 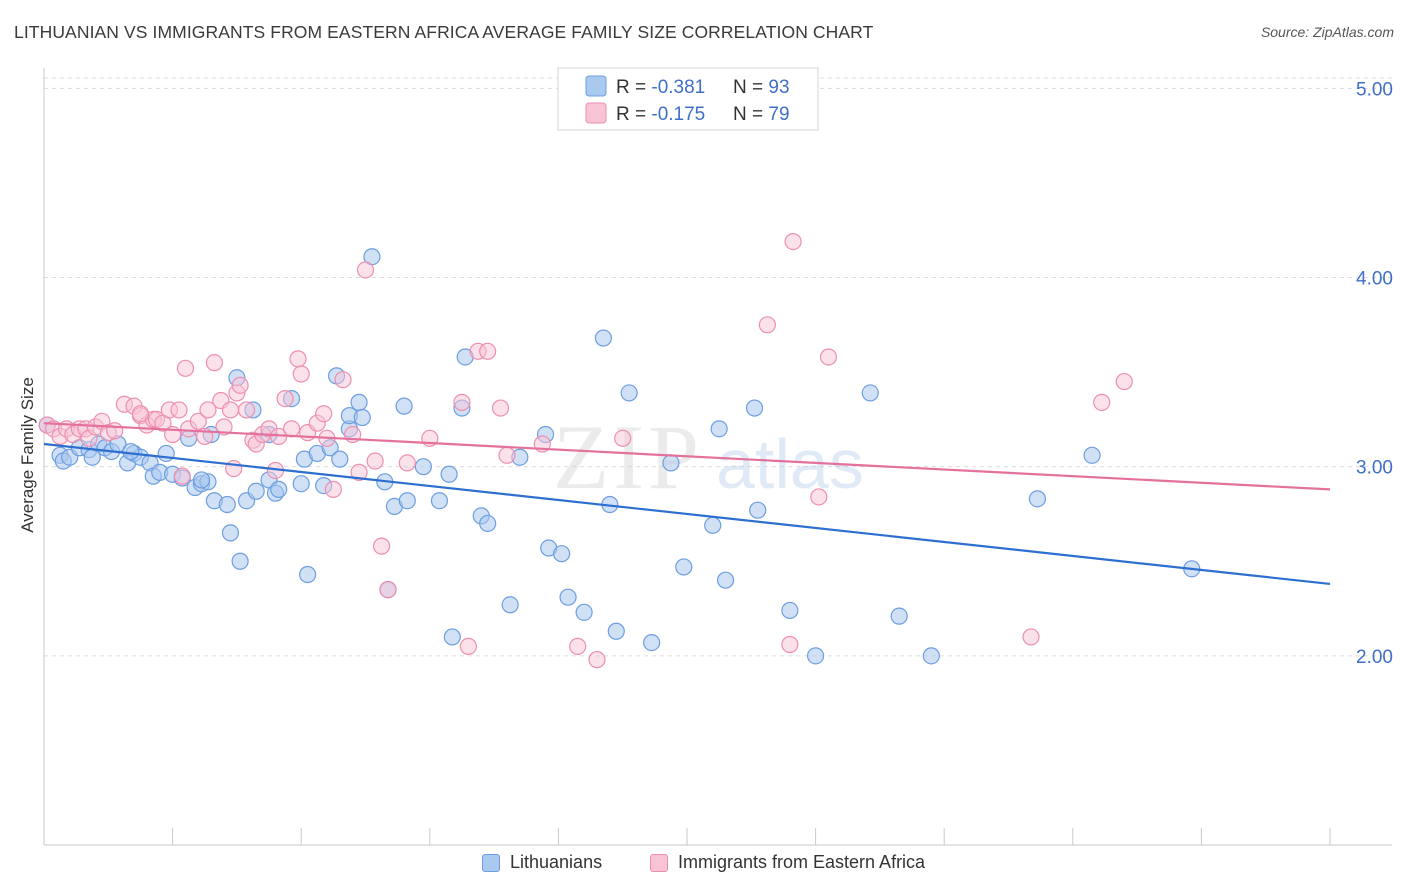 I want to click on svg-text: N = 93, so click(x=761, y=87).